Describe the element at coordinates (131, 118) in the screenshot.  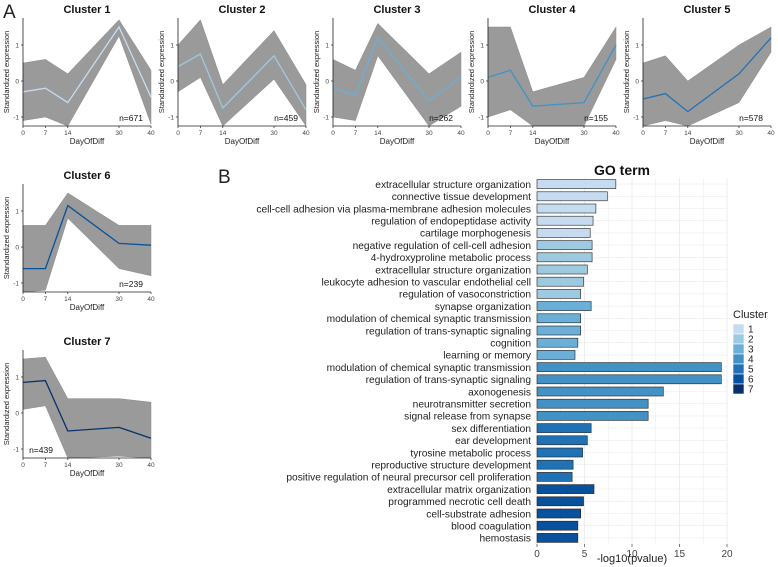
I see `cluster-count-label: n=671` at that location.